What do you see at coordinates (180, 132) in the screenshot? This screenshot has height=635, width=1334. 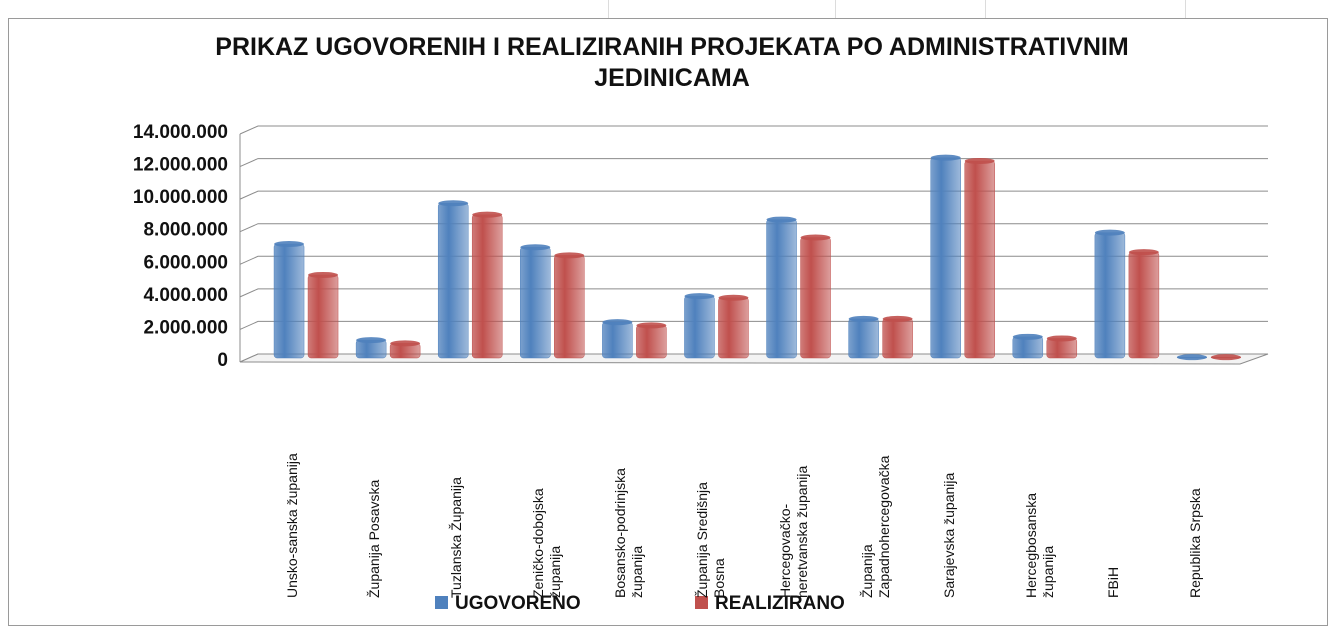 I see `y-tick-label: 14.000.000` at bounding box center [180, 132].